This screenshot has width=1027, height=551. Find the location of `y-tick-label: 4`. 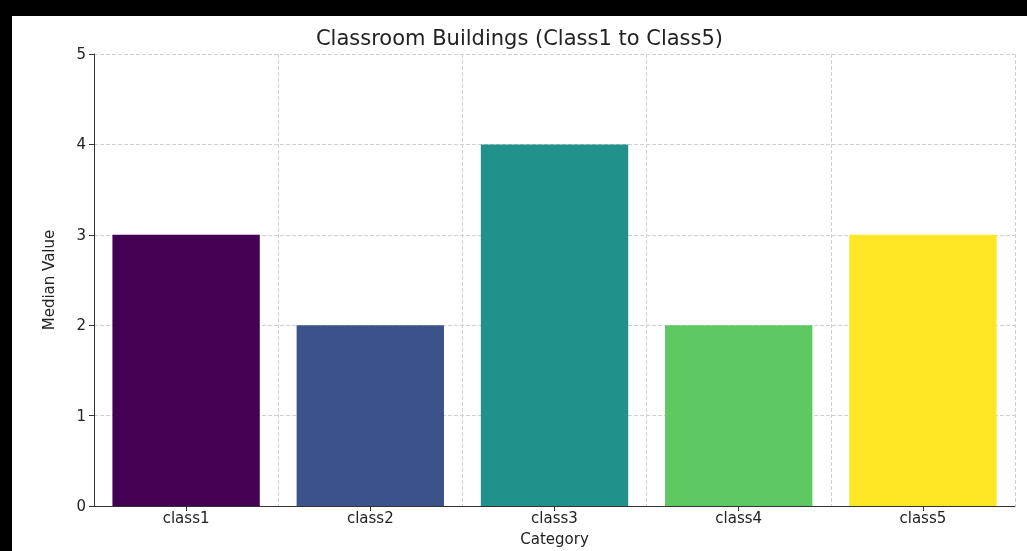

y-tick-label: 4 is located at coordinates (81, 144).